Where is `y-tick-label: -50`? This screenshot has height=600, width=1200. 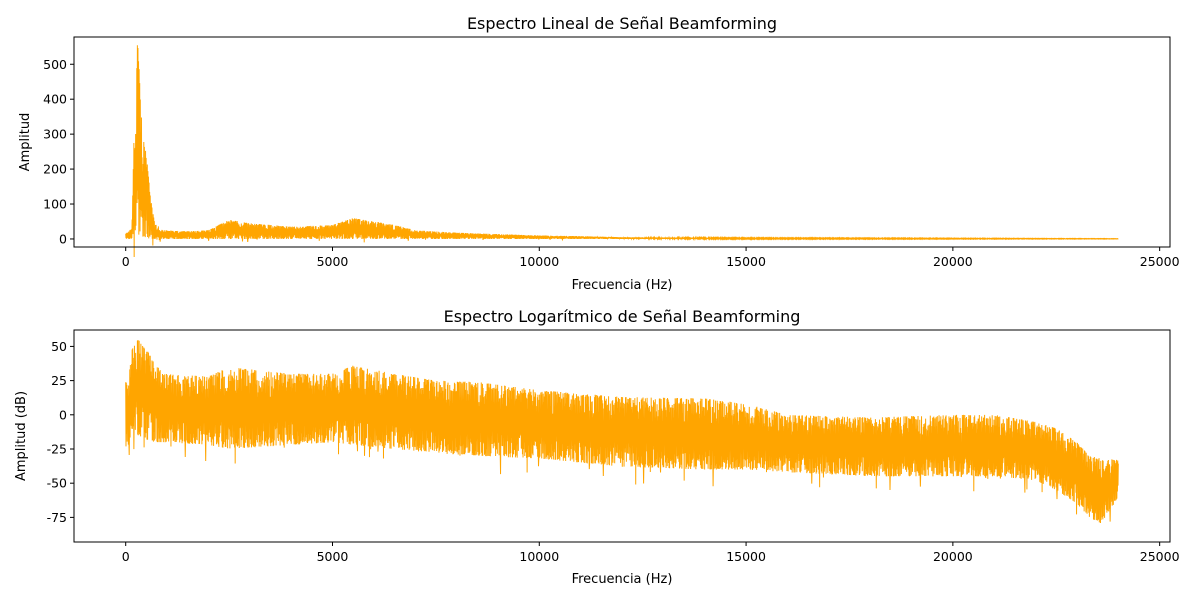 y-tick-label: -50 is located at coordinates (57, 483).